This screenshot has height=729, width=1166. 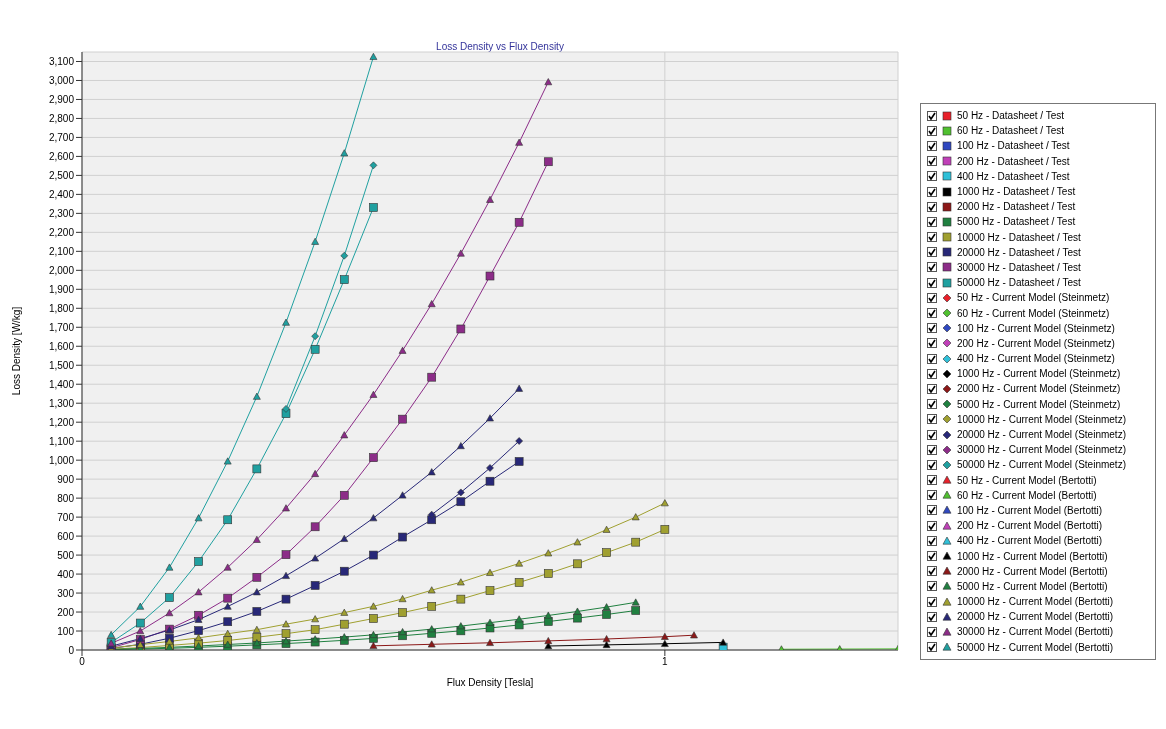 I want to click on y-tick-label: 2,600, so click(x=61, y=156).